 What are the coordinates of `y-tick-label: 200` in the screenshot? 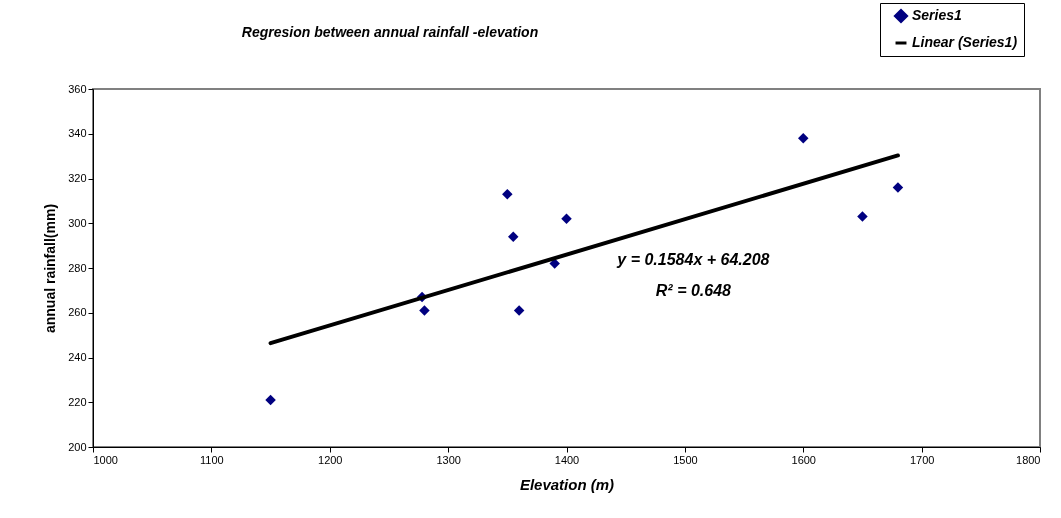 It's located at (77, 446).